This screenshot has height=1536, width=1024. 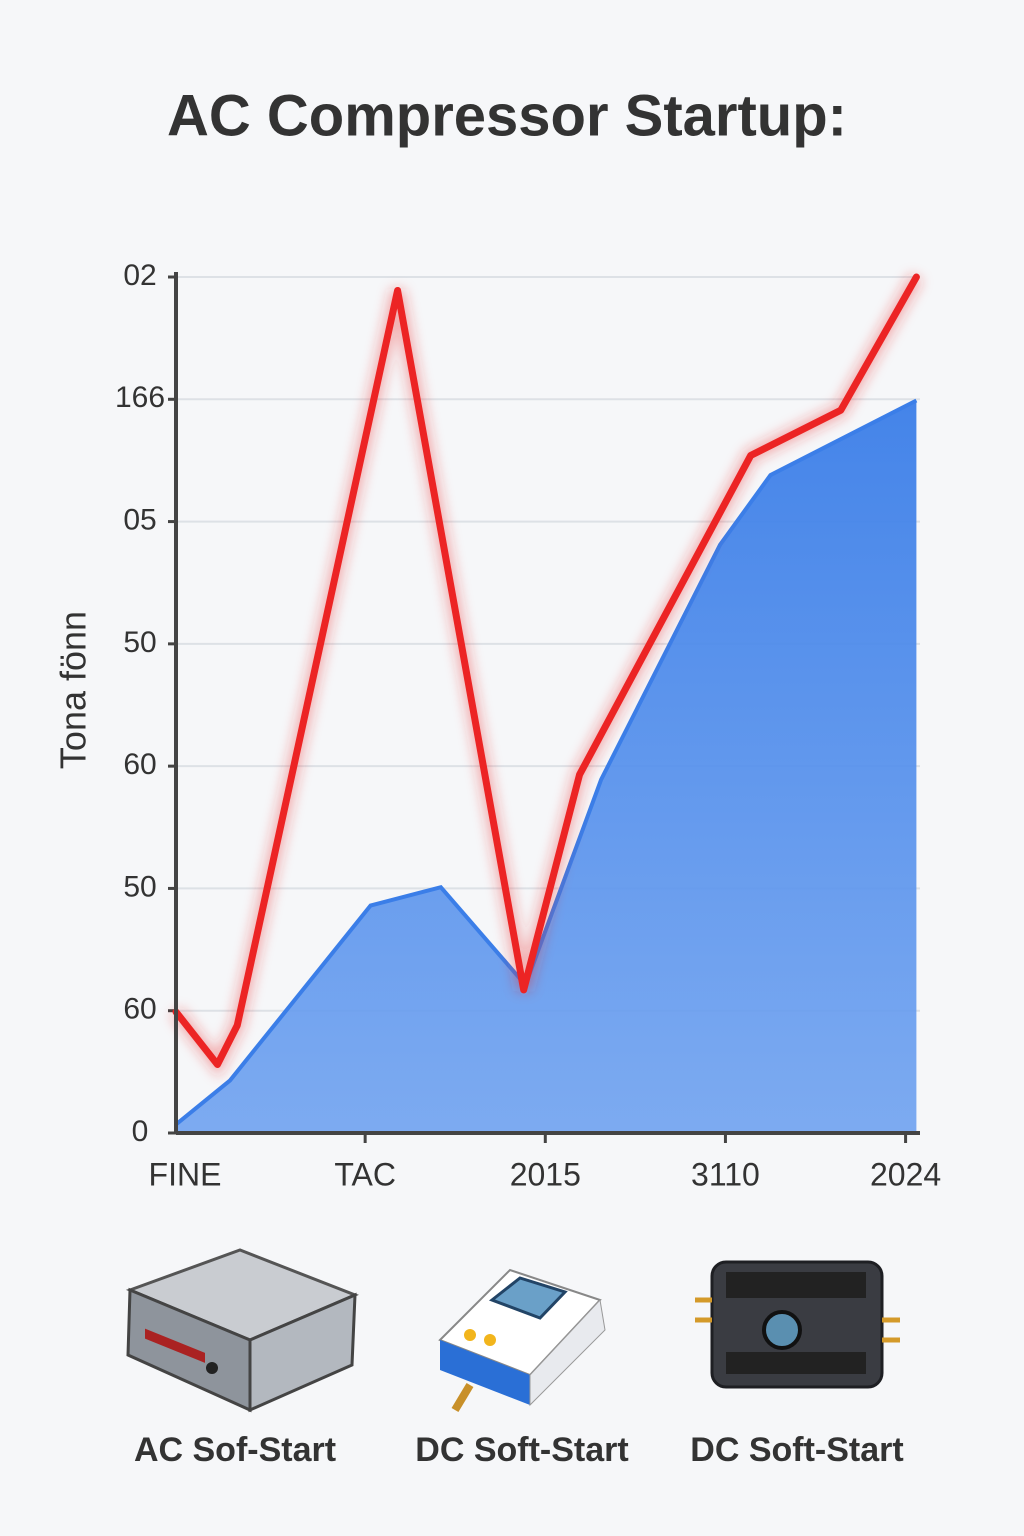 I want to click on y-tick-label: 166, so click(x=140, y=397).